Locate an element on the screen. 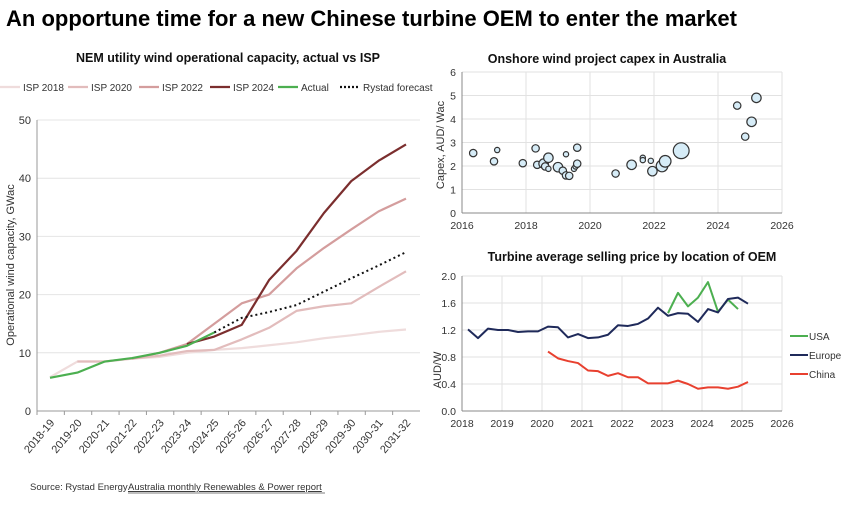  series-line-isp-2024 is located at coordinates (296, 244).